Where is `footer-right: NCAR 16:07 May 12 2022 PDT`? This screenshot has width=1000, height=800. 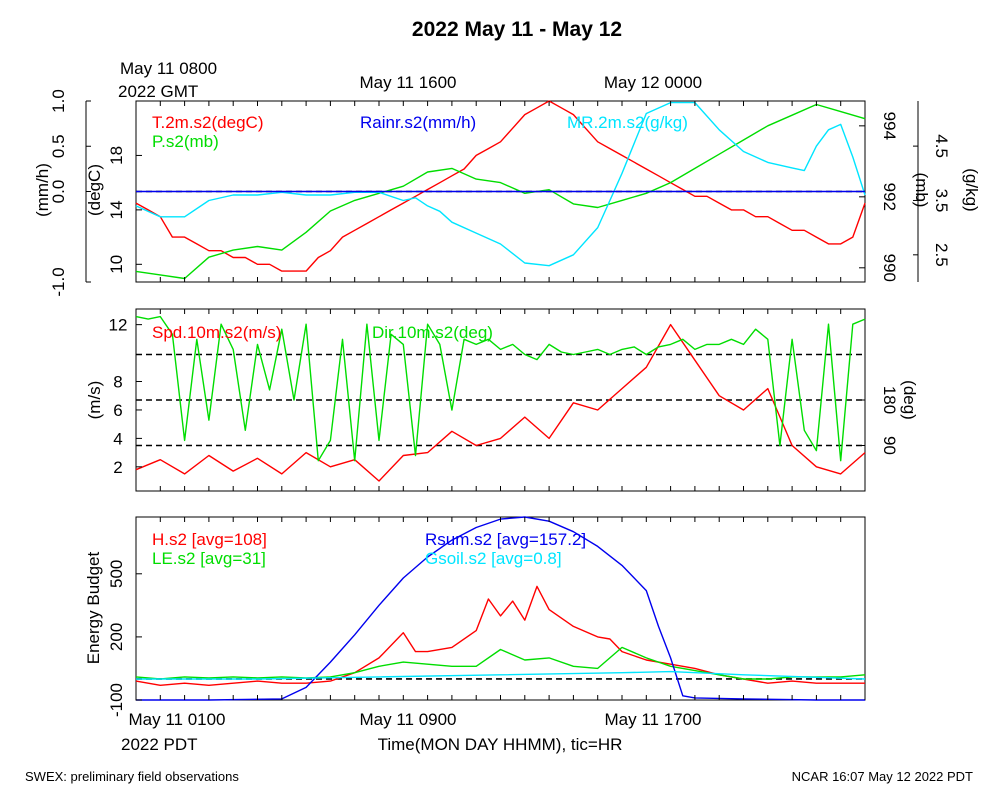
footer-right: NCAR 16:07 May 12 2022 PDT is located at coordinates (882, 776).